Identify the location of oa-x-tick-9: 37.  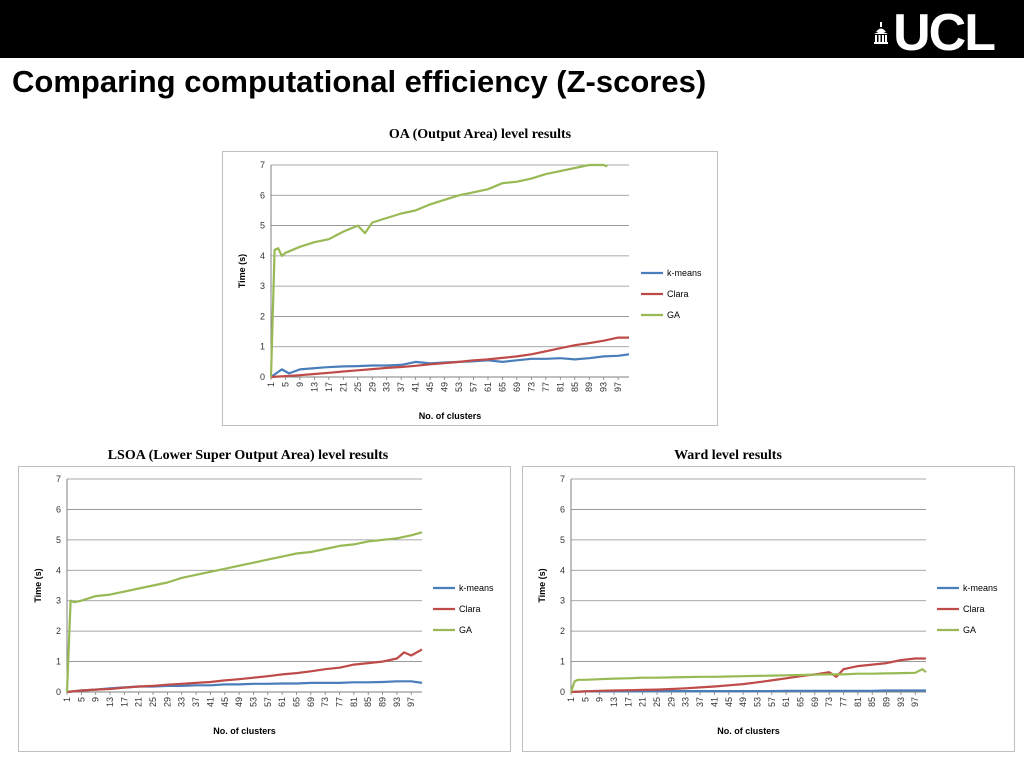
(401, 387).